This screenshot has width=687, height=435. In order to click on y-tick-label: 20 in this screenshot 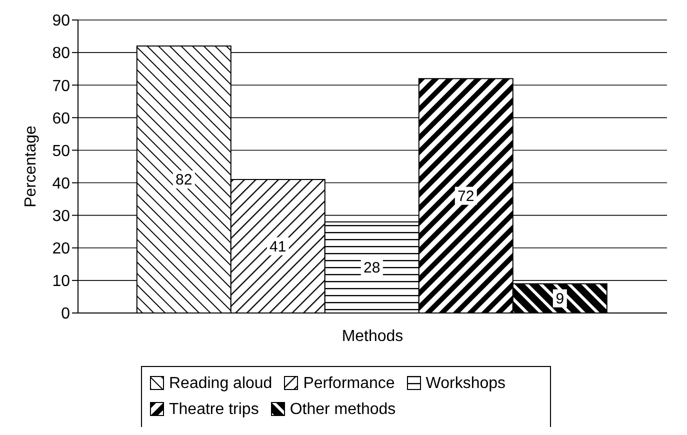, I will do `click(61, 249)`.